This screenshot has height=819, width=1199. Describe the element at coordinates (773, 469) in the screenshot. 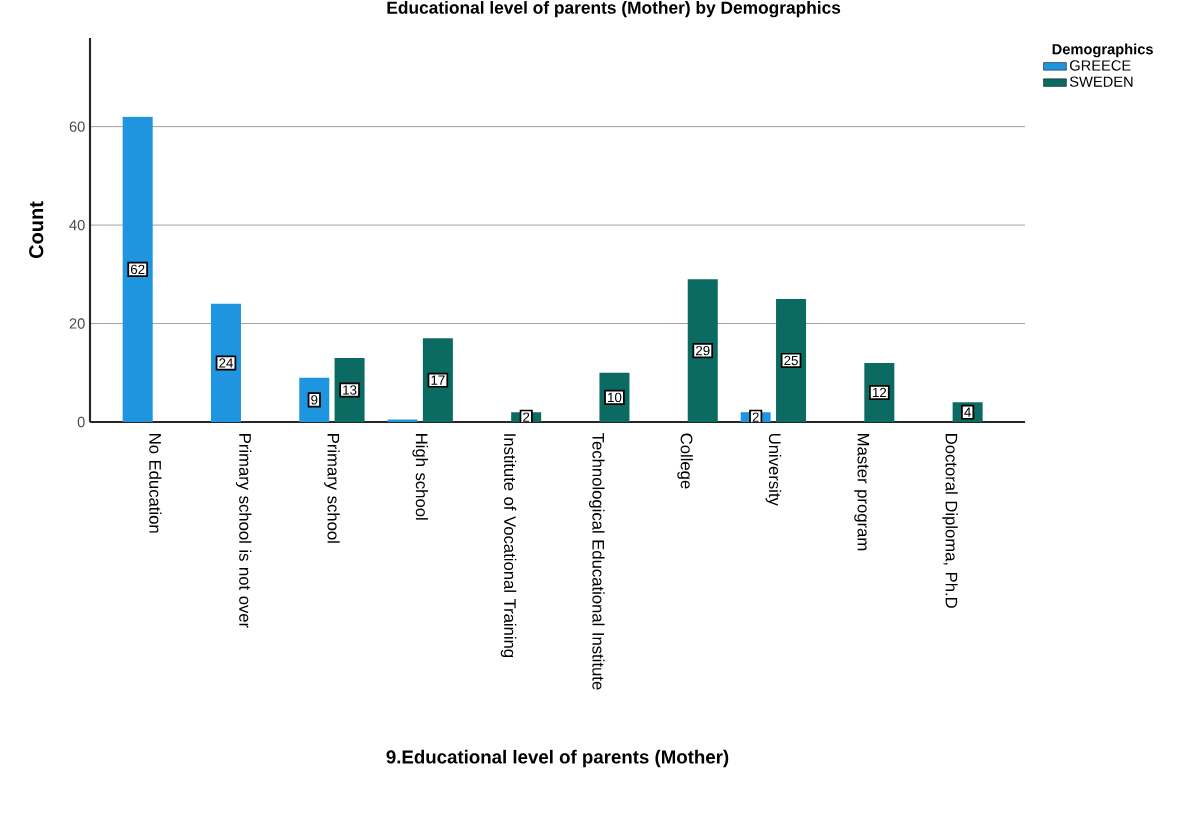

I see `x-tick-label: University` at that location.